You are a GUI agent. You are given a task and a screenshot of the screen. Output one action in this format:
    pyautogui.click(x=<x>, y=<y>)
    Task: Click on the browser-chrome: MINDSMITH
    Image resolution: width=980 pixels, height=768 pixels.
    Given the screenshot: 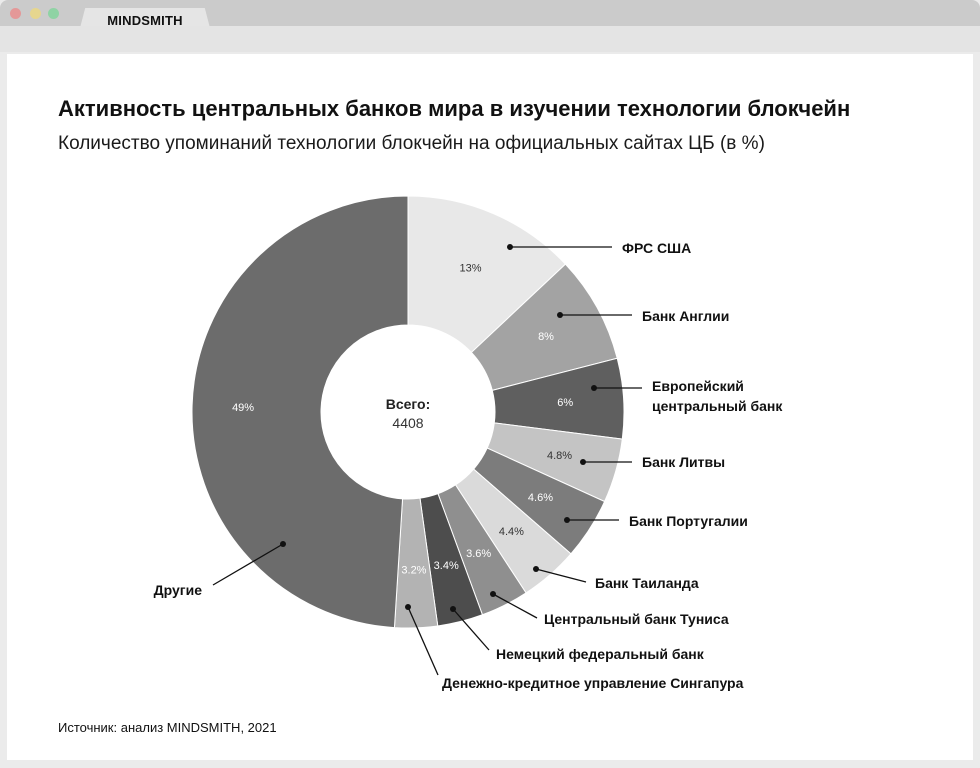 What is the action you would take?
    pyautogui.click(x=490, y=14)
    